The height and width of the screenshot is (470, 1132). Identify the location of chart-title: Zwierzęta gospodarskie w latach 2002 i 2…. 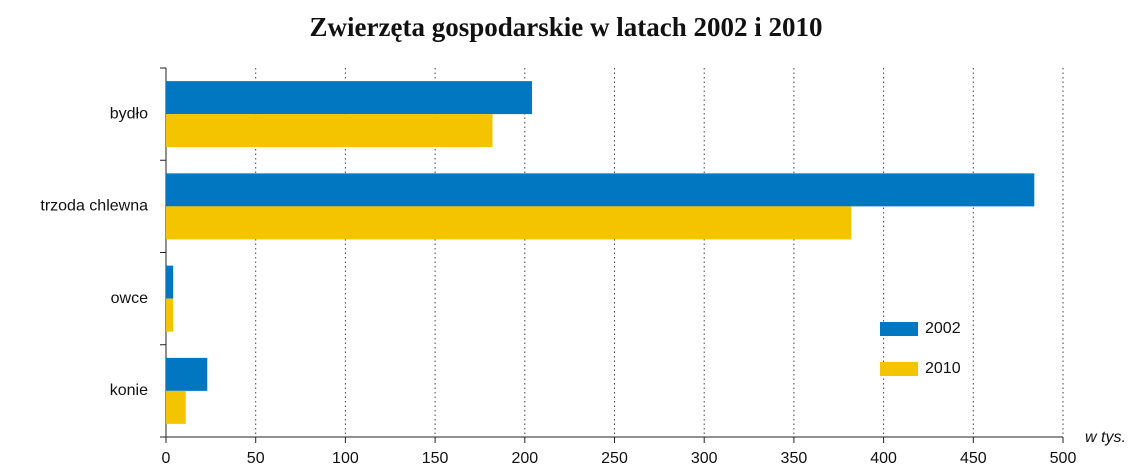
(566, 27).